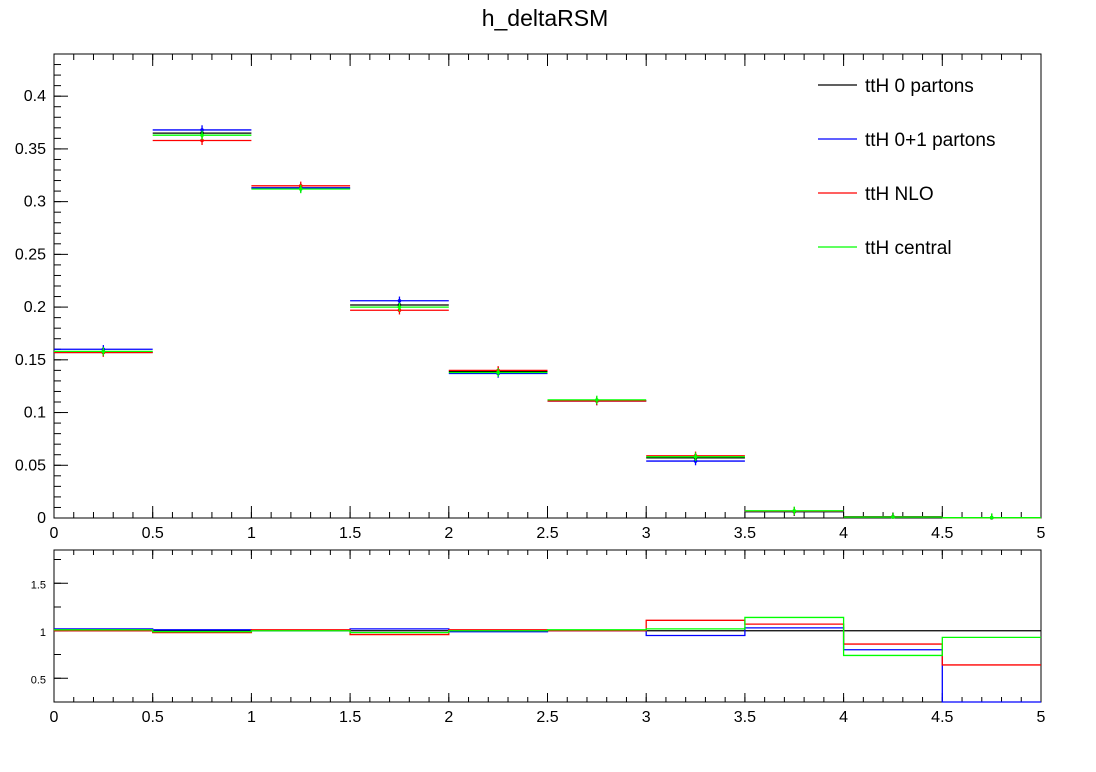 The image size is (1096, 772). What do you see at coordinates (30, 360) in the screenshot?
I see `y-tick-label: 0.15` at bounding box center [30, 360].